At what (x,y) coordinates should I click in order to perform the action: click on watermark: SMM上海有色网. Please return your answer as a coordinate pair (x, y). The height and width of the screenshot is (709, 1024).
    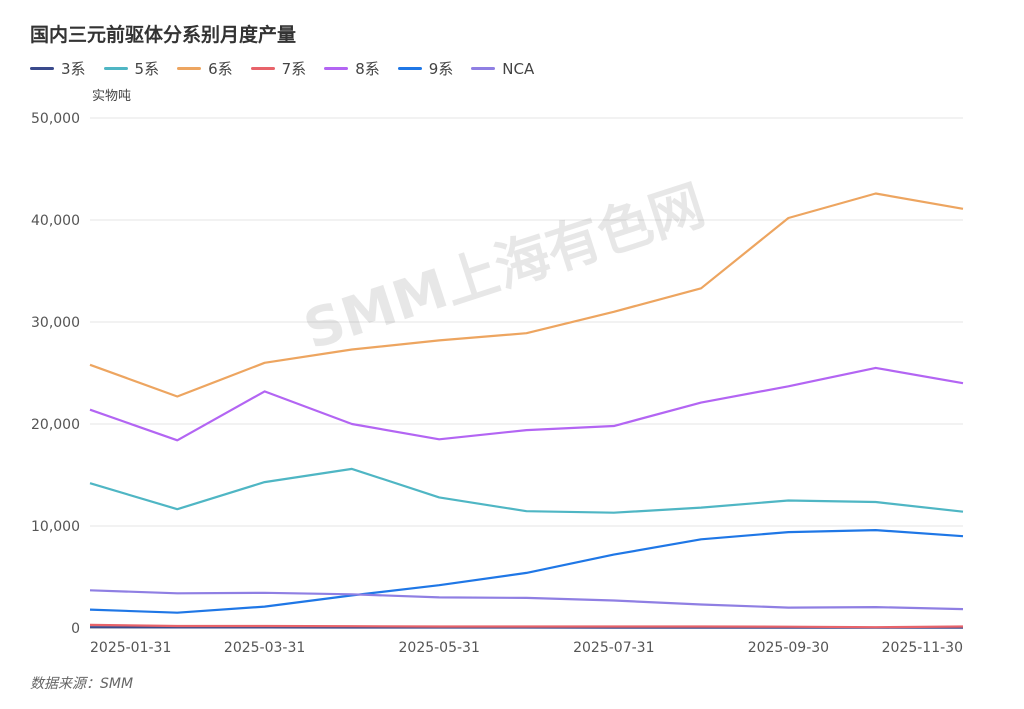
    Looking at the image, I should click on (504, 267).